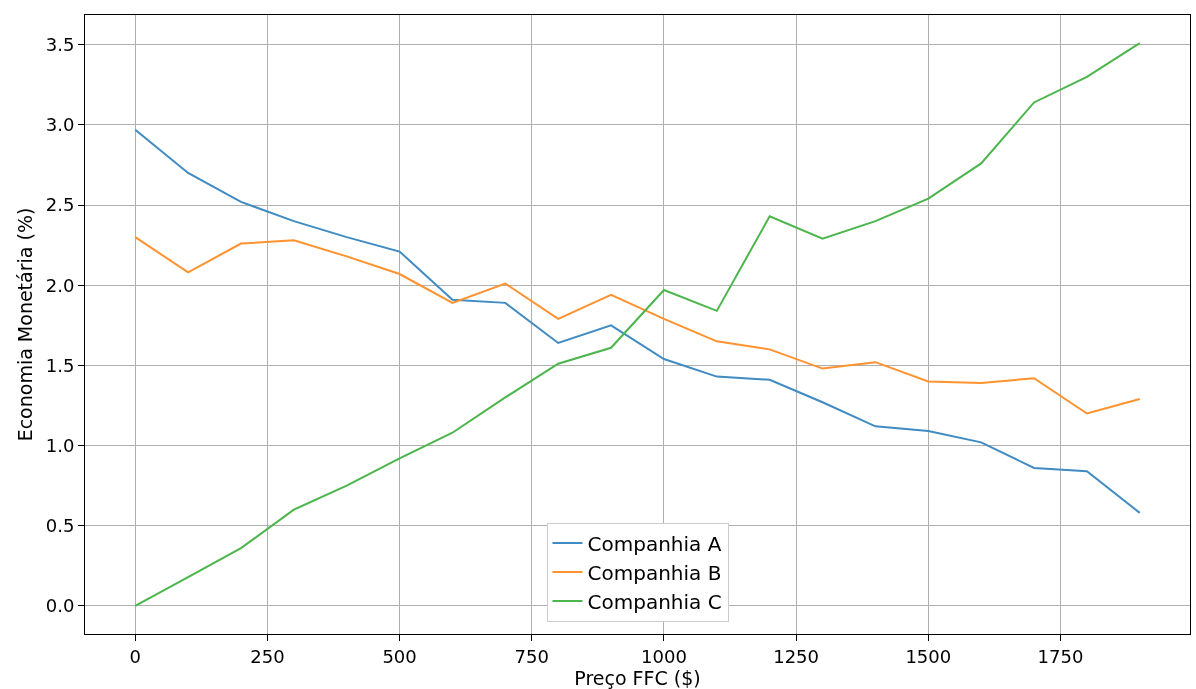 Image resolution: width=1196 pixels, height=689 pixels. I want to click on y-tick-label: 3.0, so click(60, 125).